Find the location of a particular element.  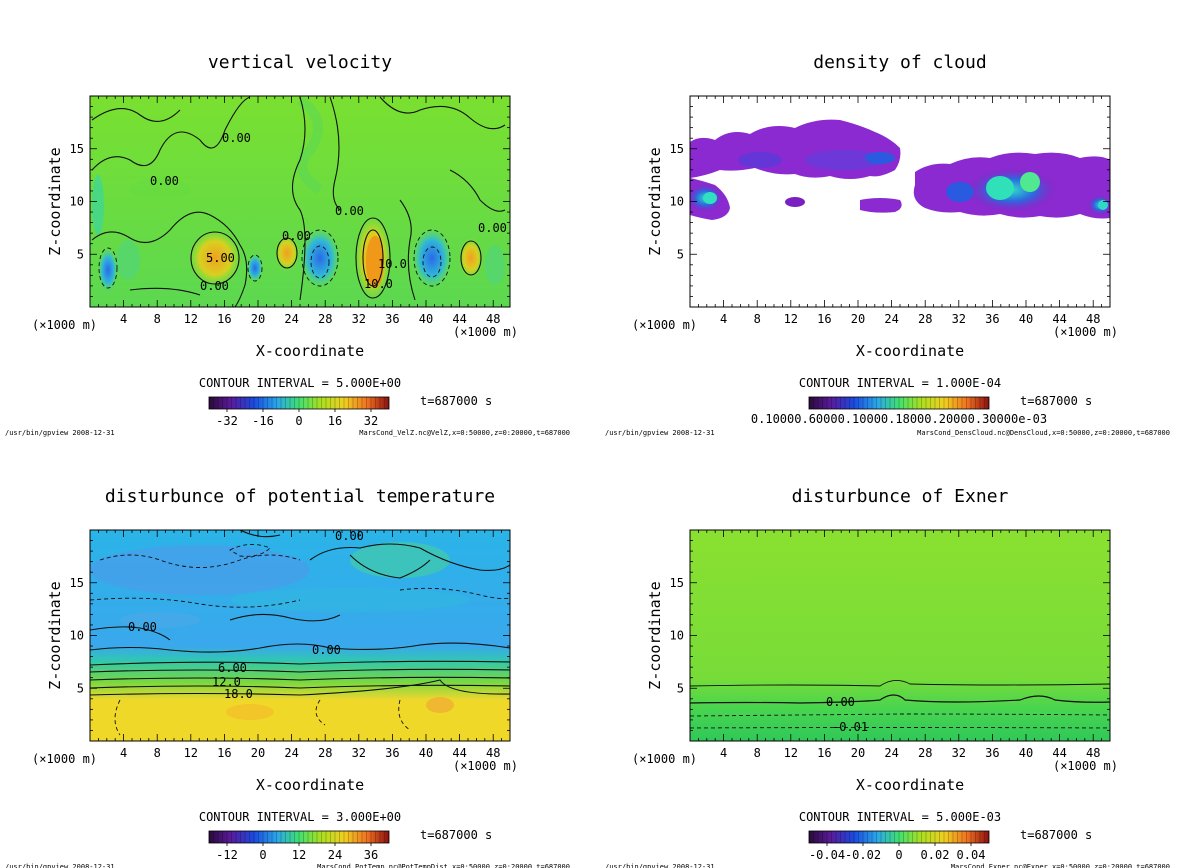

contour-label: 5.00 is located at coordinates (220, 258).